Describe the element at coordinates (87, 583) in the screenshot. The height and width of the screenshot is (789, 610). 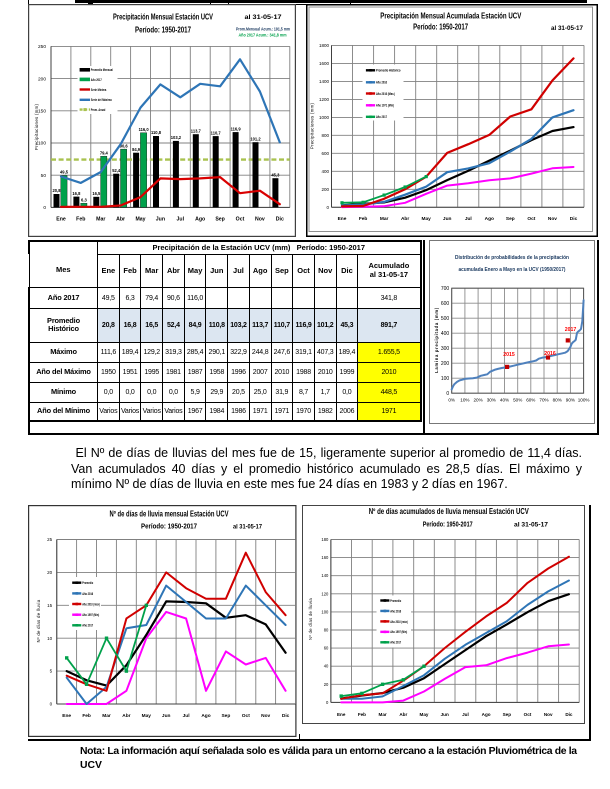
I see `svg-text: Promedio` at that location.